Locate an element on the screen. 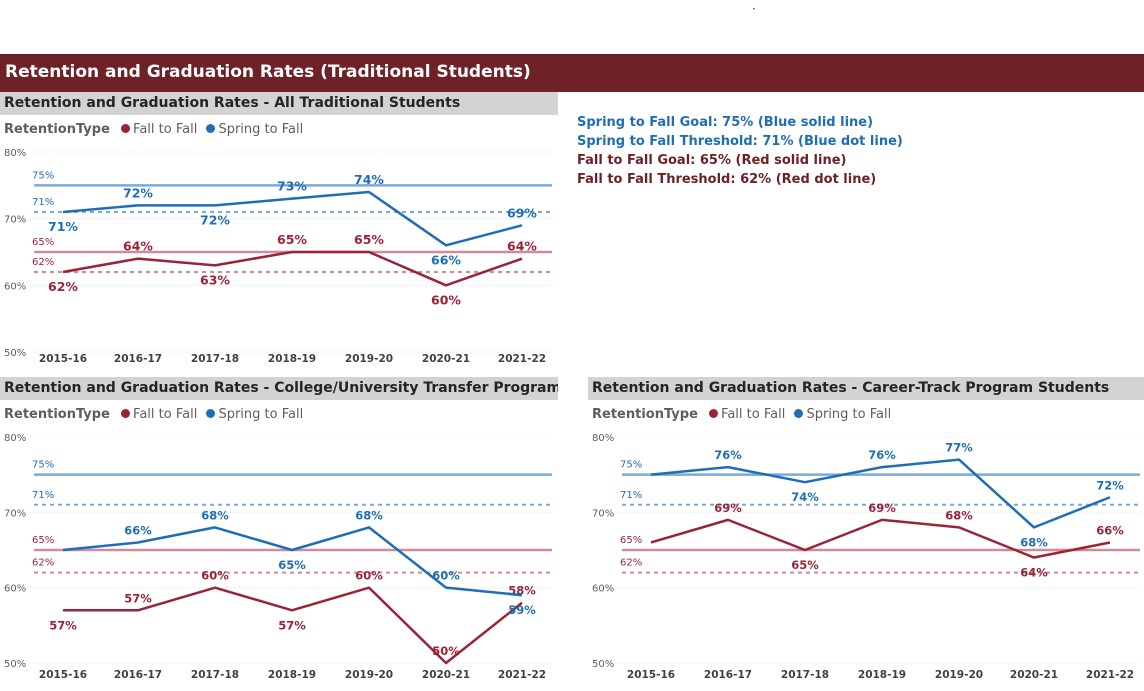  data-label: 71% is located at coordinates (63, 226).